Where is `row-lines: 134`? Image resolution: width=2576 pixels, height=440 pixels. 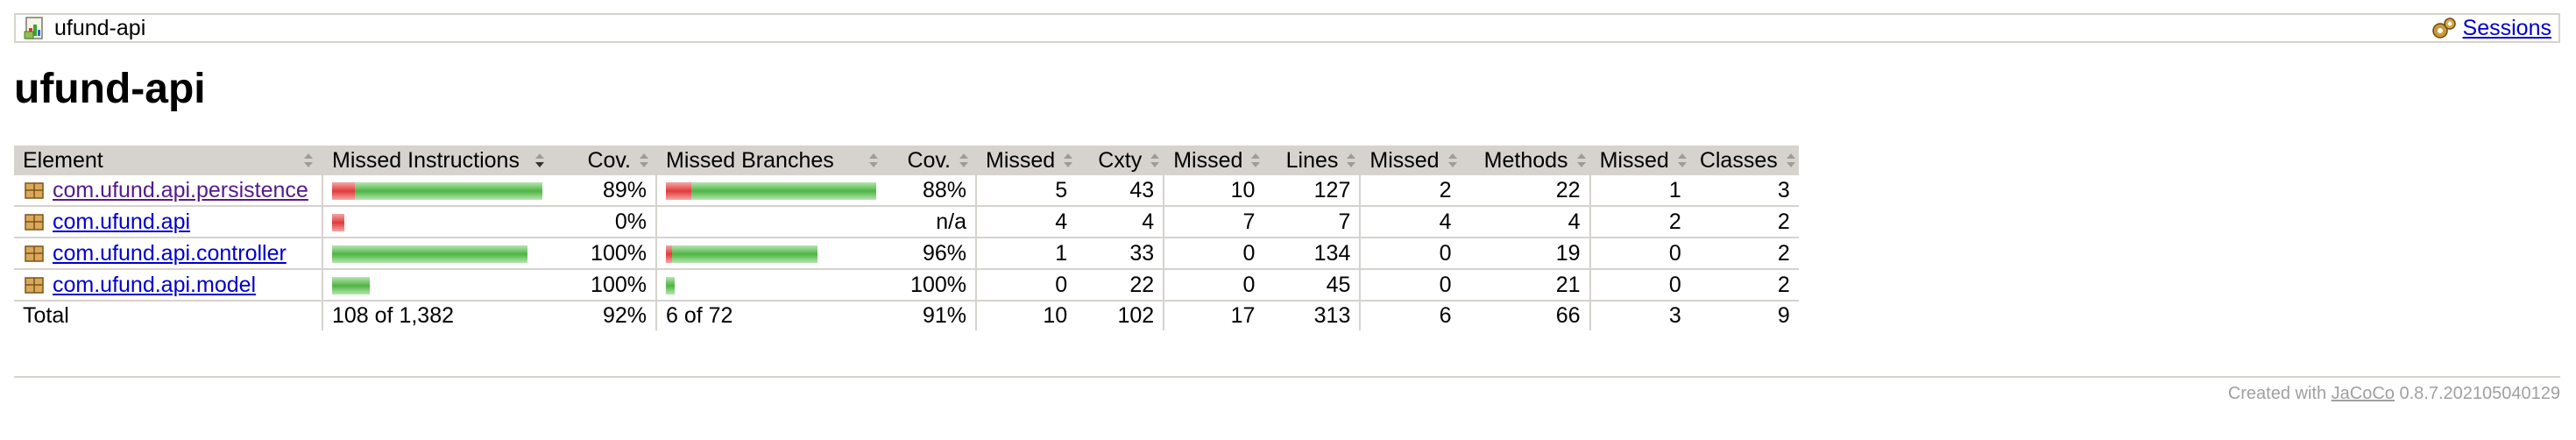
row-lines: 134 is located at coordinates (1312, 254).